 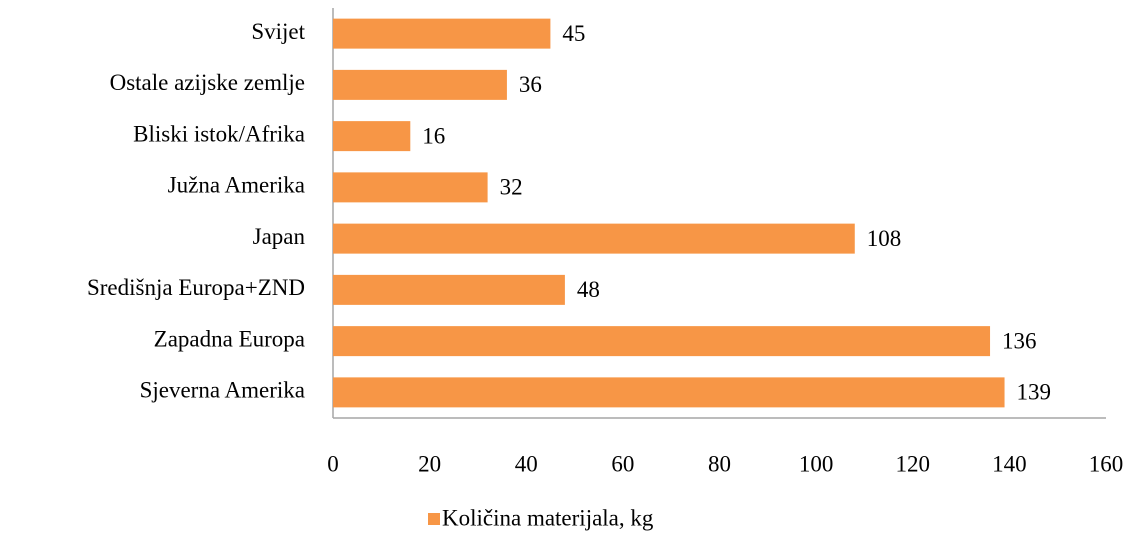 I want to click on data-label: 139, so click(x=1034, y=392).